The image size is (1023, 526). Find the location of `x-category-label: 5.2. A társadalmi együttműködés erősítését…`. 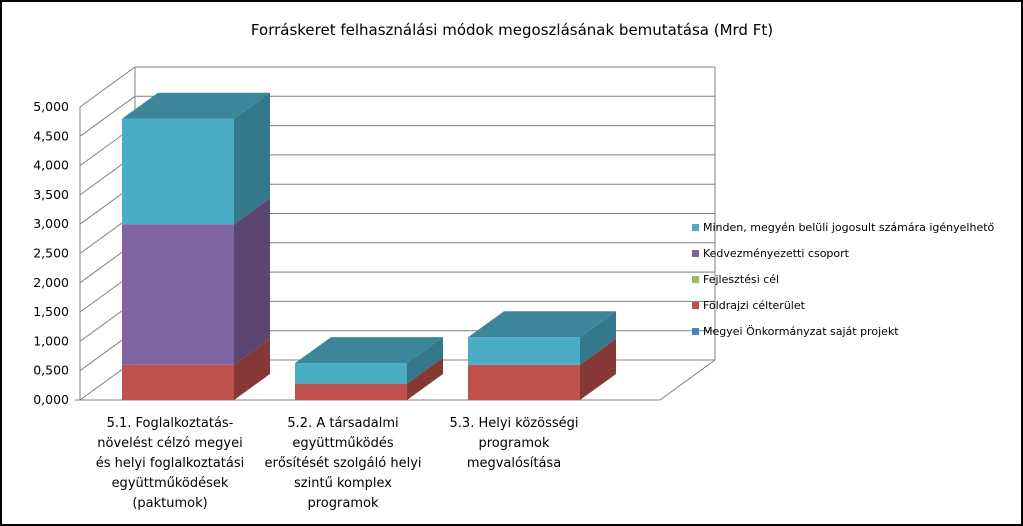

x-category-label: 5.2. A társadalmi együttműködés erősítését… is located at coordinates (342, 463).